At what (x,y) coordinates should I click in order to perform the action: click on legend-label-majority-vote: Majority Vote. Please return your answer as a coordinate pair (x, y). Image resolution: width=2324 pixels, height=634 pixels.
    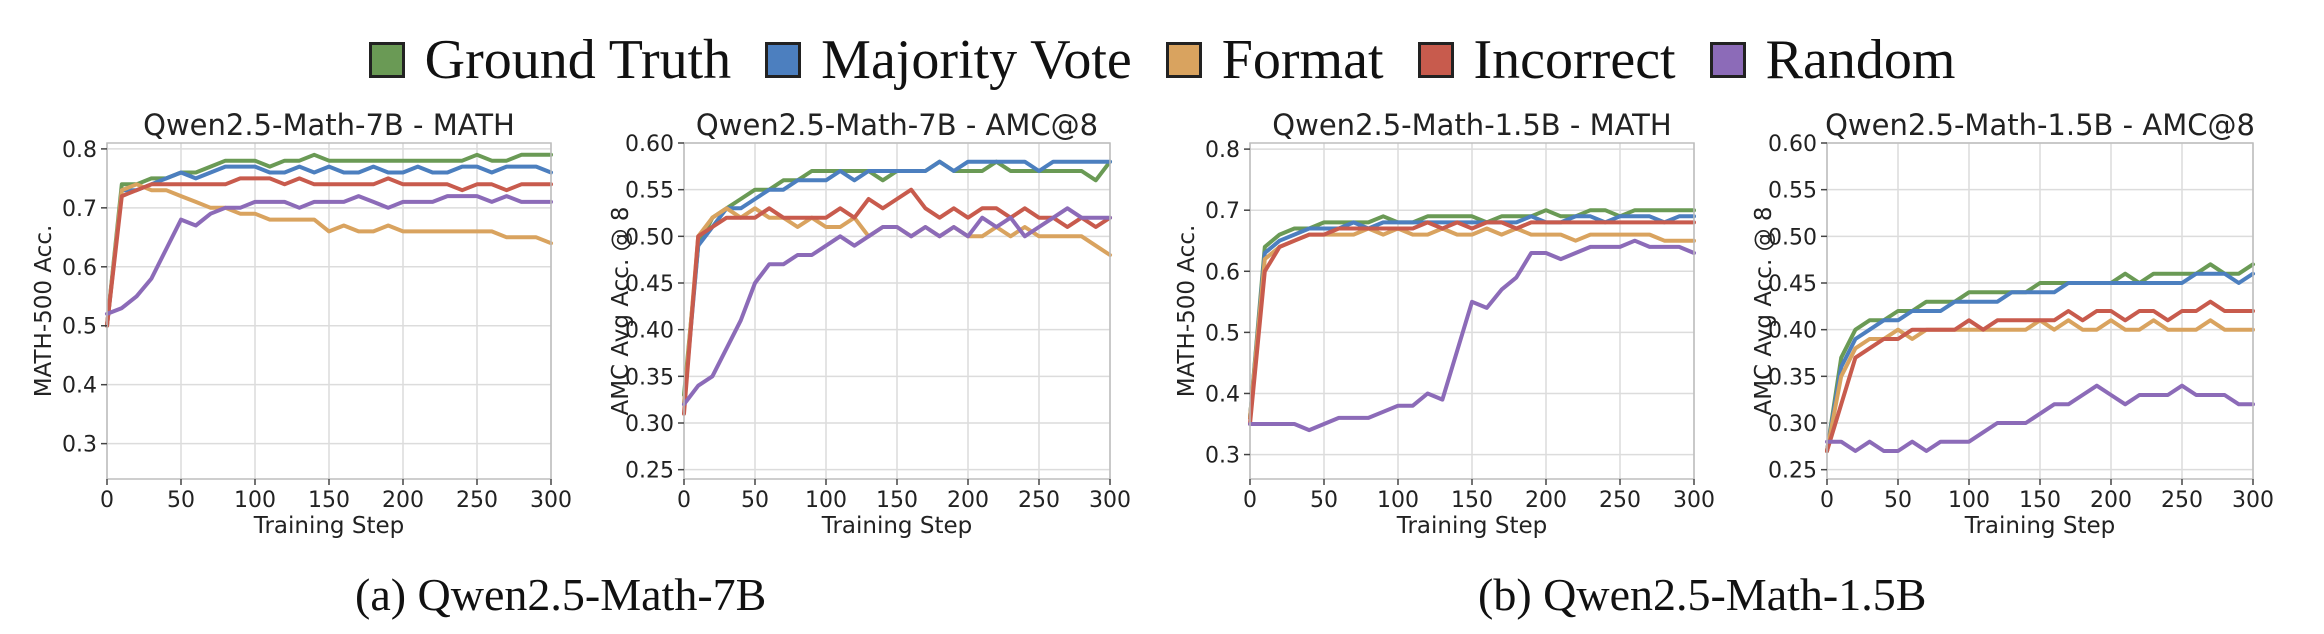
    Looking at the image, I should click on (976, 60).